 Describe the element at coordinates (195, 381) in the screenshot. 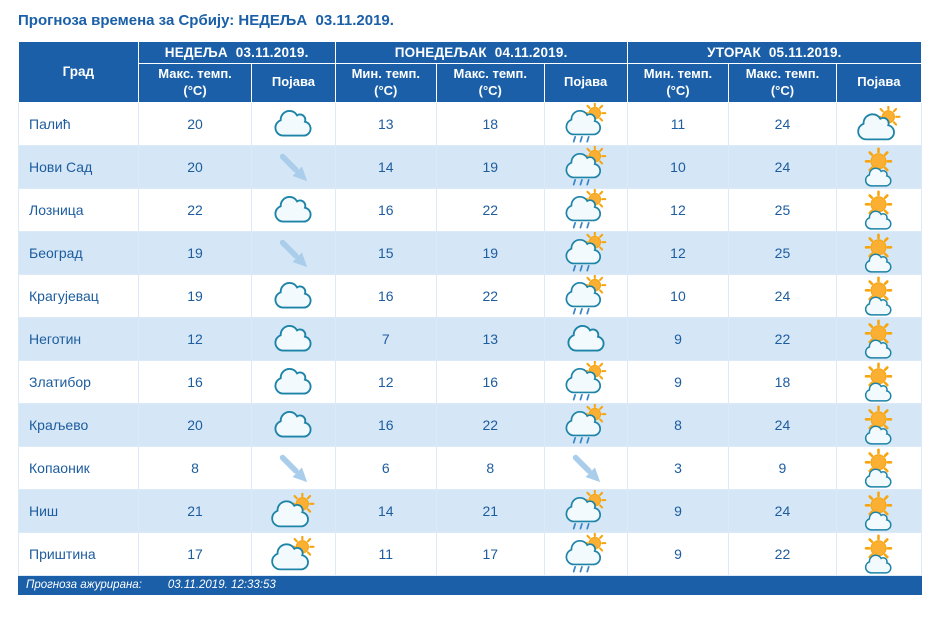

I see `day1-max-temp: 16` at that location.